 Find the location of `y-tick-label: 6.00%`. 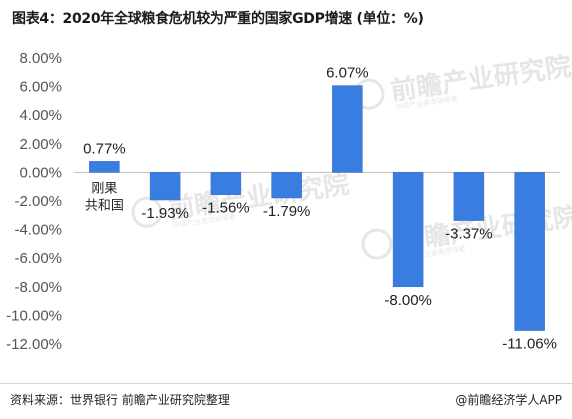

y-tick-label: 6.00% is located at coordinates (40, 87).